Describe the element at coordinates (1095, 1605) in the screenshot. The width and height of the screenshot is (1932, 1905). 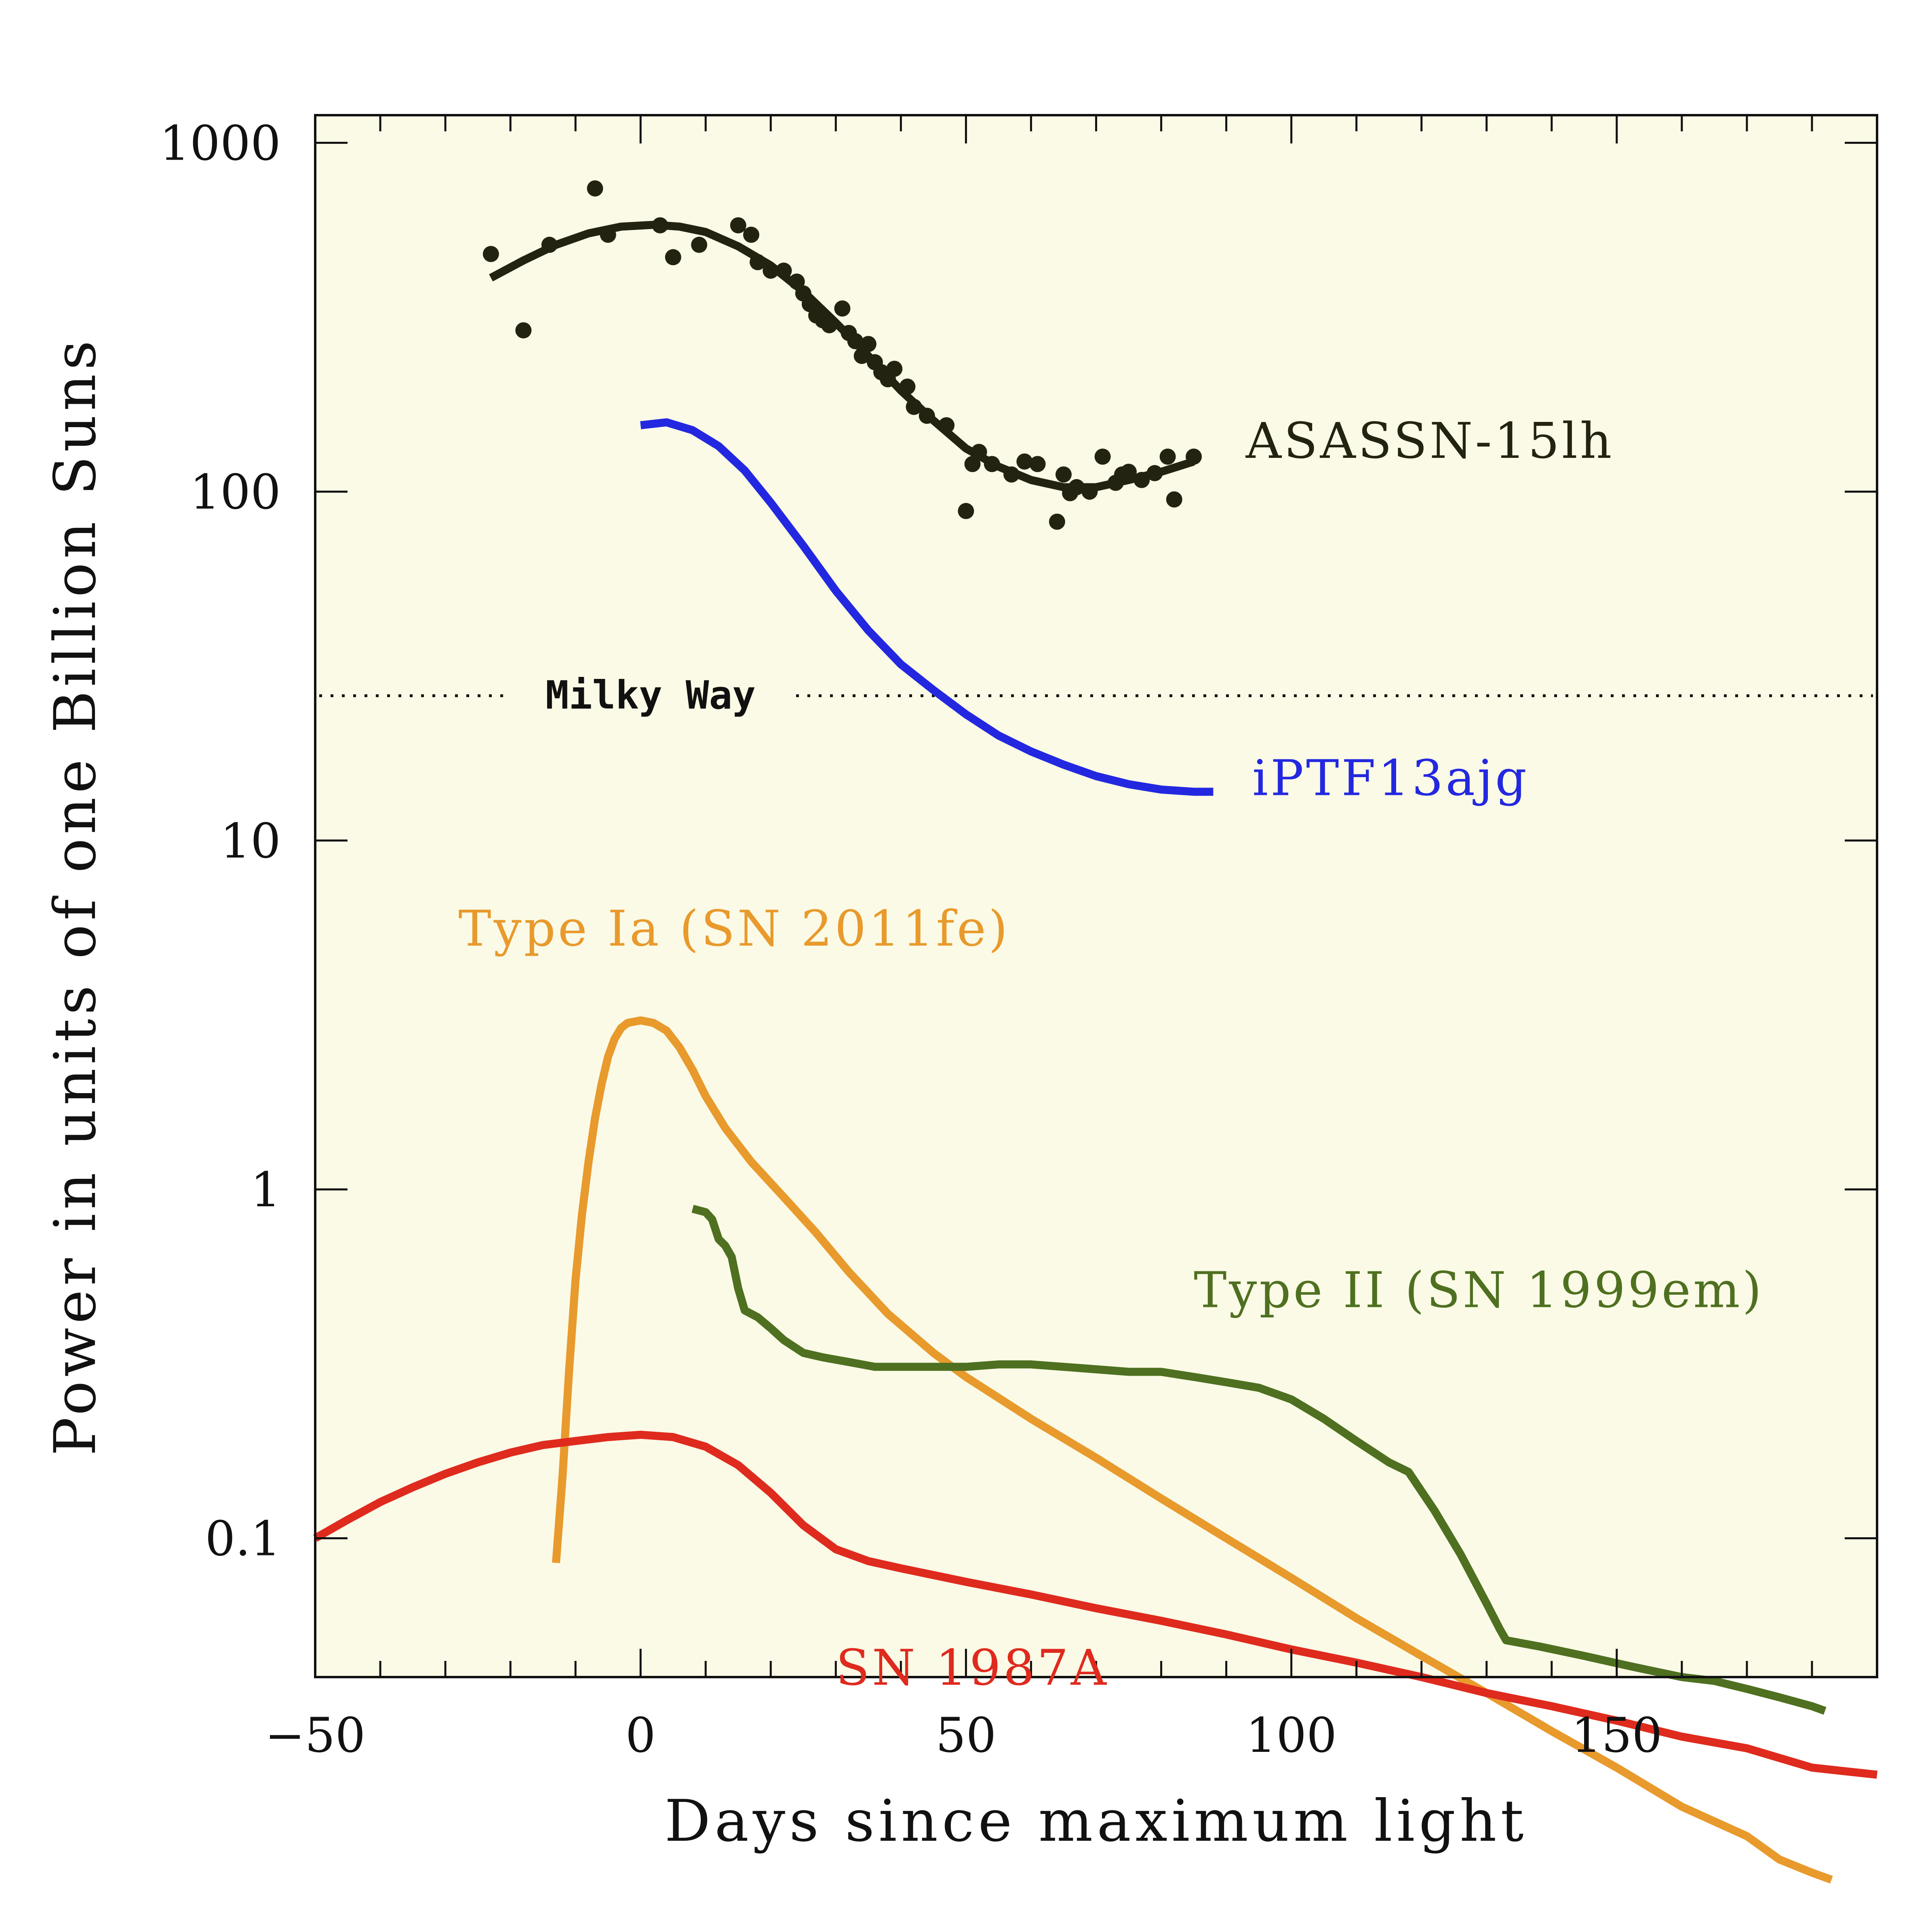
I see `series-line-sn-1987a` at that location.